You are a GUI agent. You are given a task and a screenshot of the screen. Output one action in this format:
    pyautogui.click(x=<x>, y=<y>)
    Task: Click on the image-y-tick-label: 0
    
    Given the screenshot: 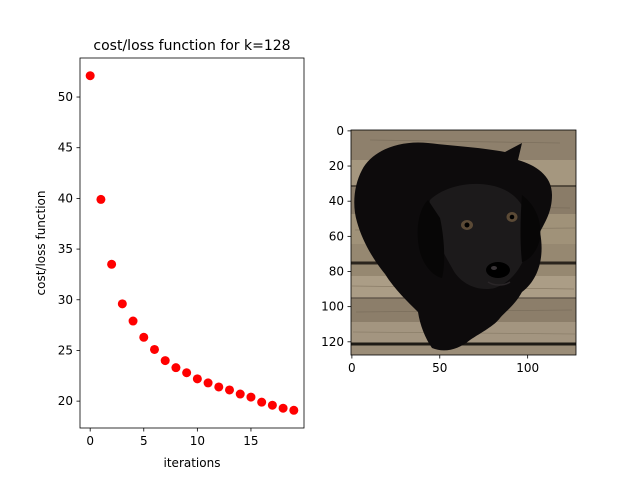 What is the action you would take?
    pyautogui.click(x=340, y=131)
    